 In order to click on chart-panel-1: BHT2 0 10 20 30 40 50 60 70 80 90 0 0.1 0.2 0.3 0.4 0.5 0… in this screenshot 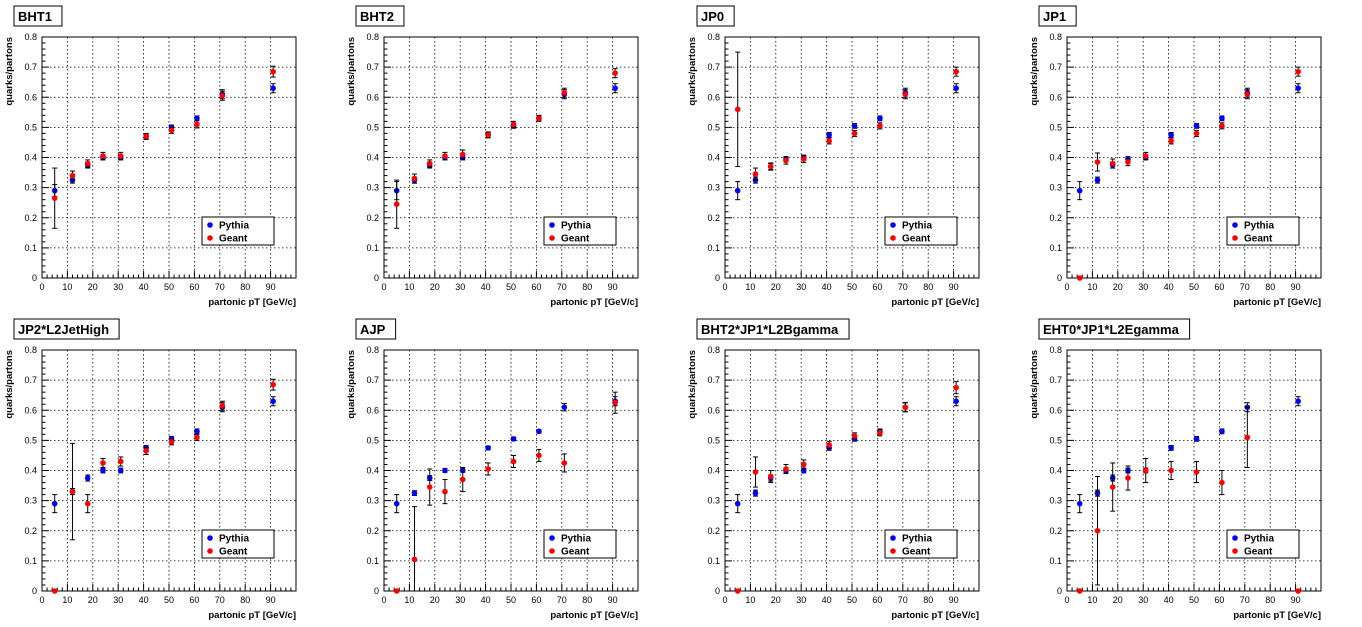, I will do `click(492, 156)`.